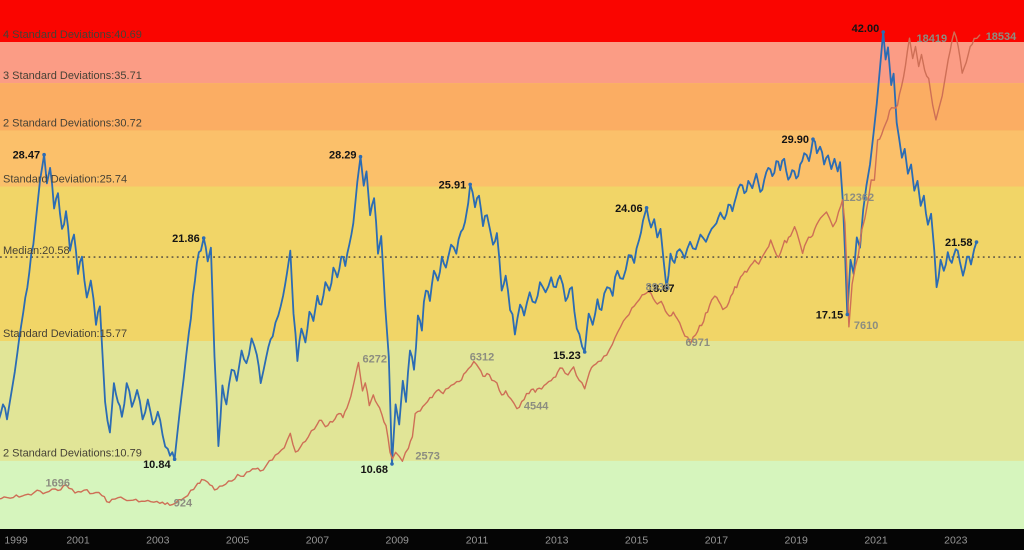 The image size is (1024, 550). Describe the element at coordinates (567, 356) in the screenshot. I see `pe-annotation: 15.23` at that location.